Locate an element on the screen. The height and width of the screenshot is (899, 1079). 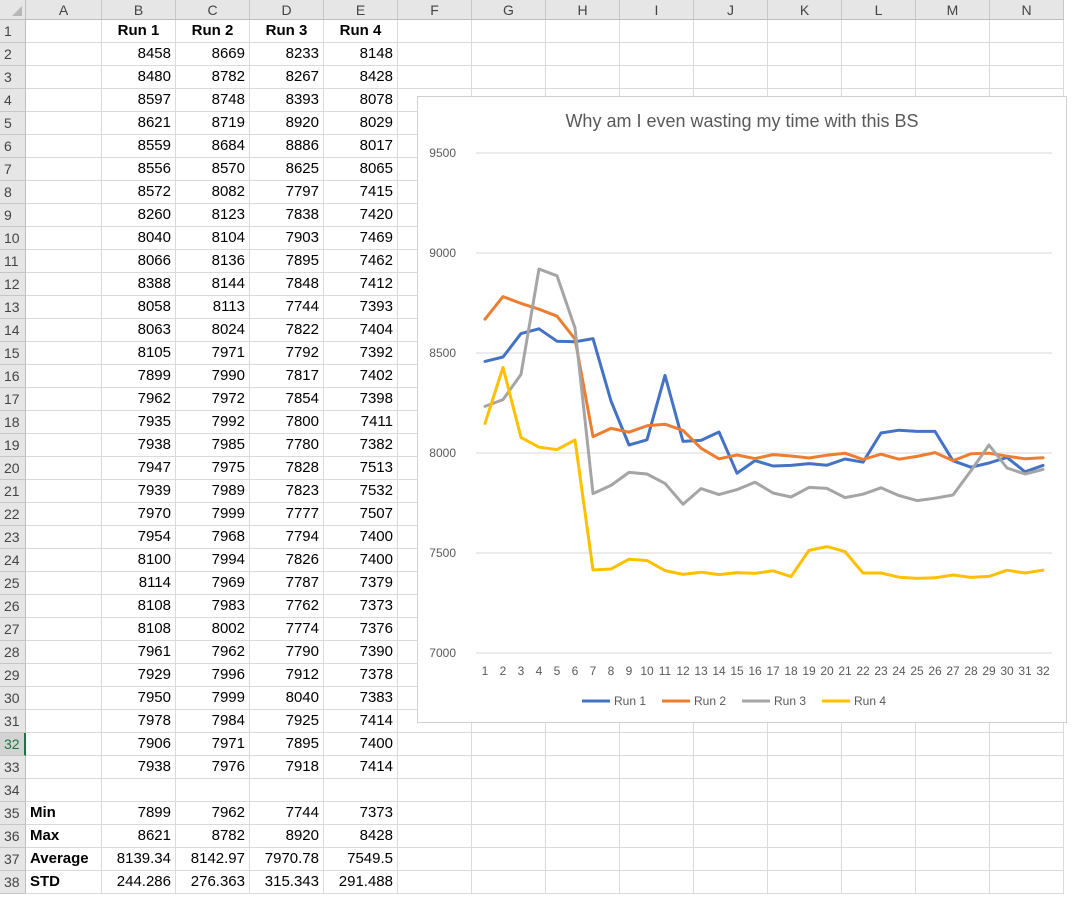
cell-l3 is located at coordinates (879, 77).